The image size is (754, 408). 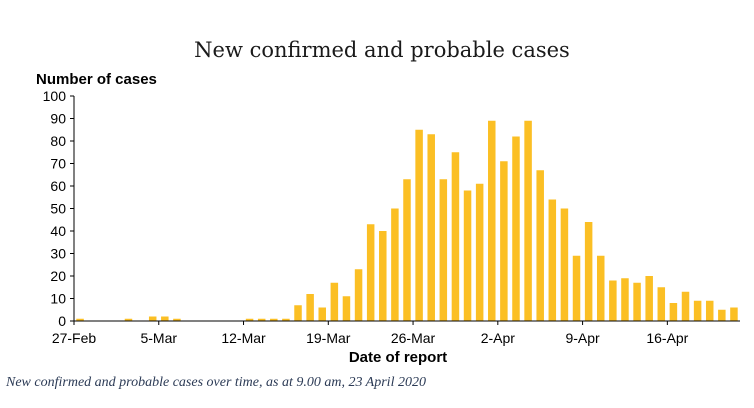 What do you see at coordinates (667, 338) in the screenshot?
I see `x-tick-label: 16-Apr` at bounding box center [667, 338].